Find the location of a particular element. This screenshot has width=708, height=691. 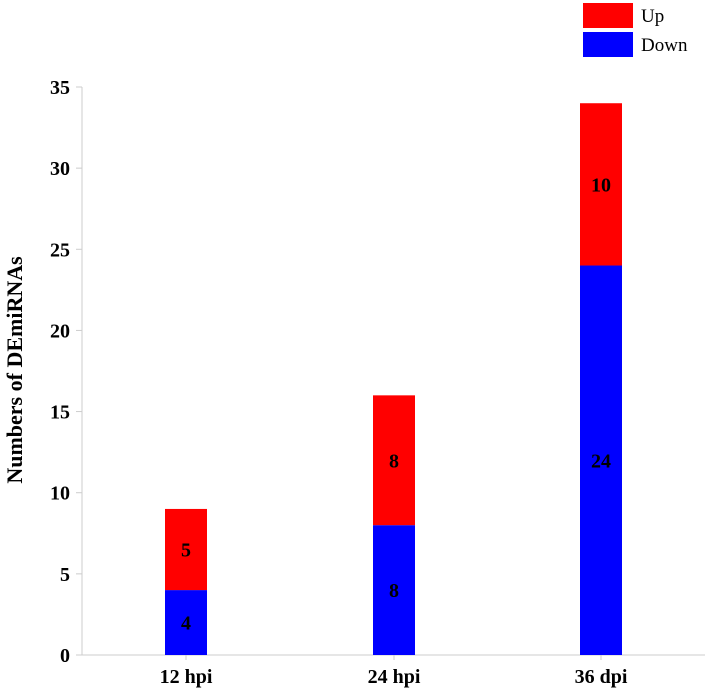

bar-value-label: 5 is located at coordinates (186, 551).